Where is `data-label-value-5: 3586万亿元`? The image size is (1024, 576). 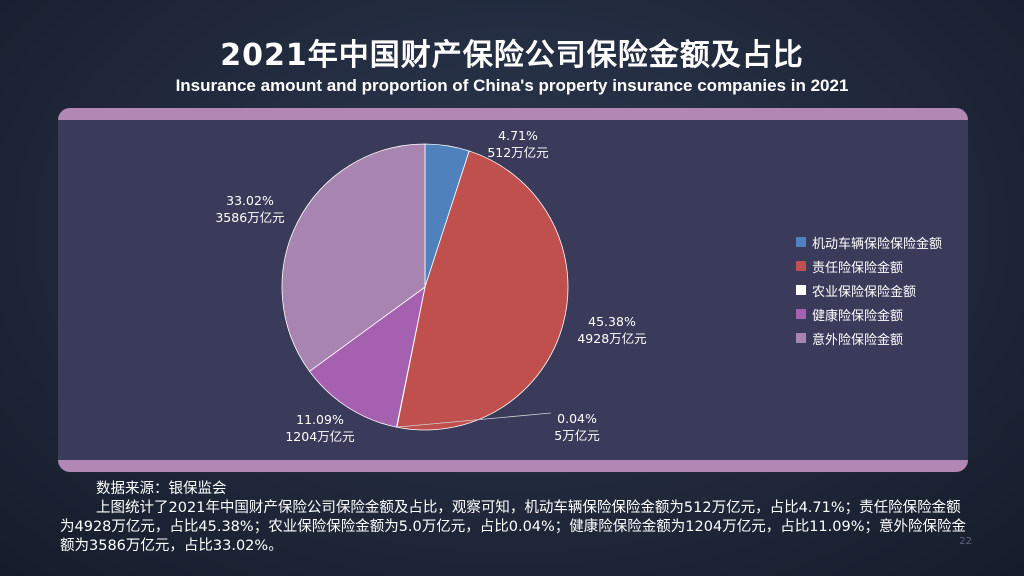
data-label-value-5: 3586万亿元 is located at coordinates (249, 217).